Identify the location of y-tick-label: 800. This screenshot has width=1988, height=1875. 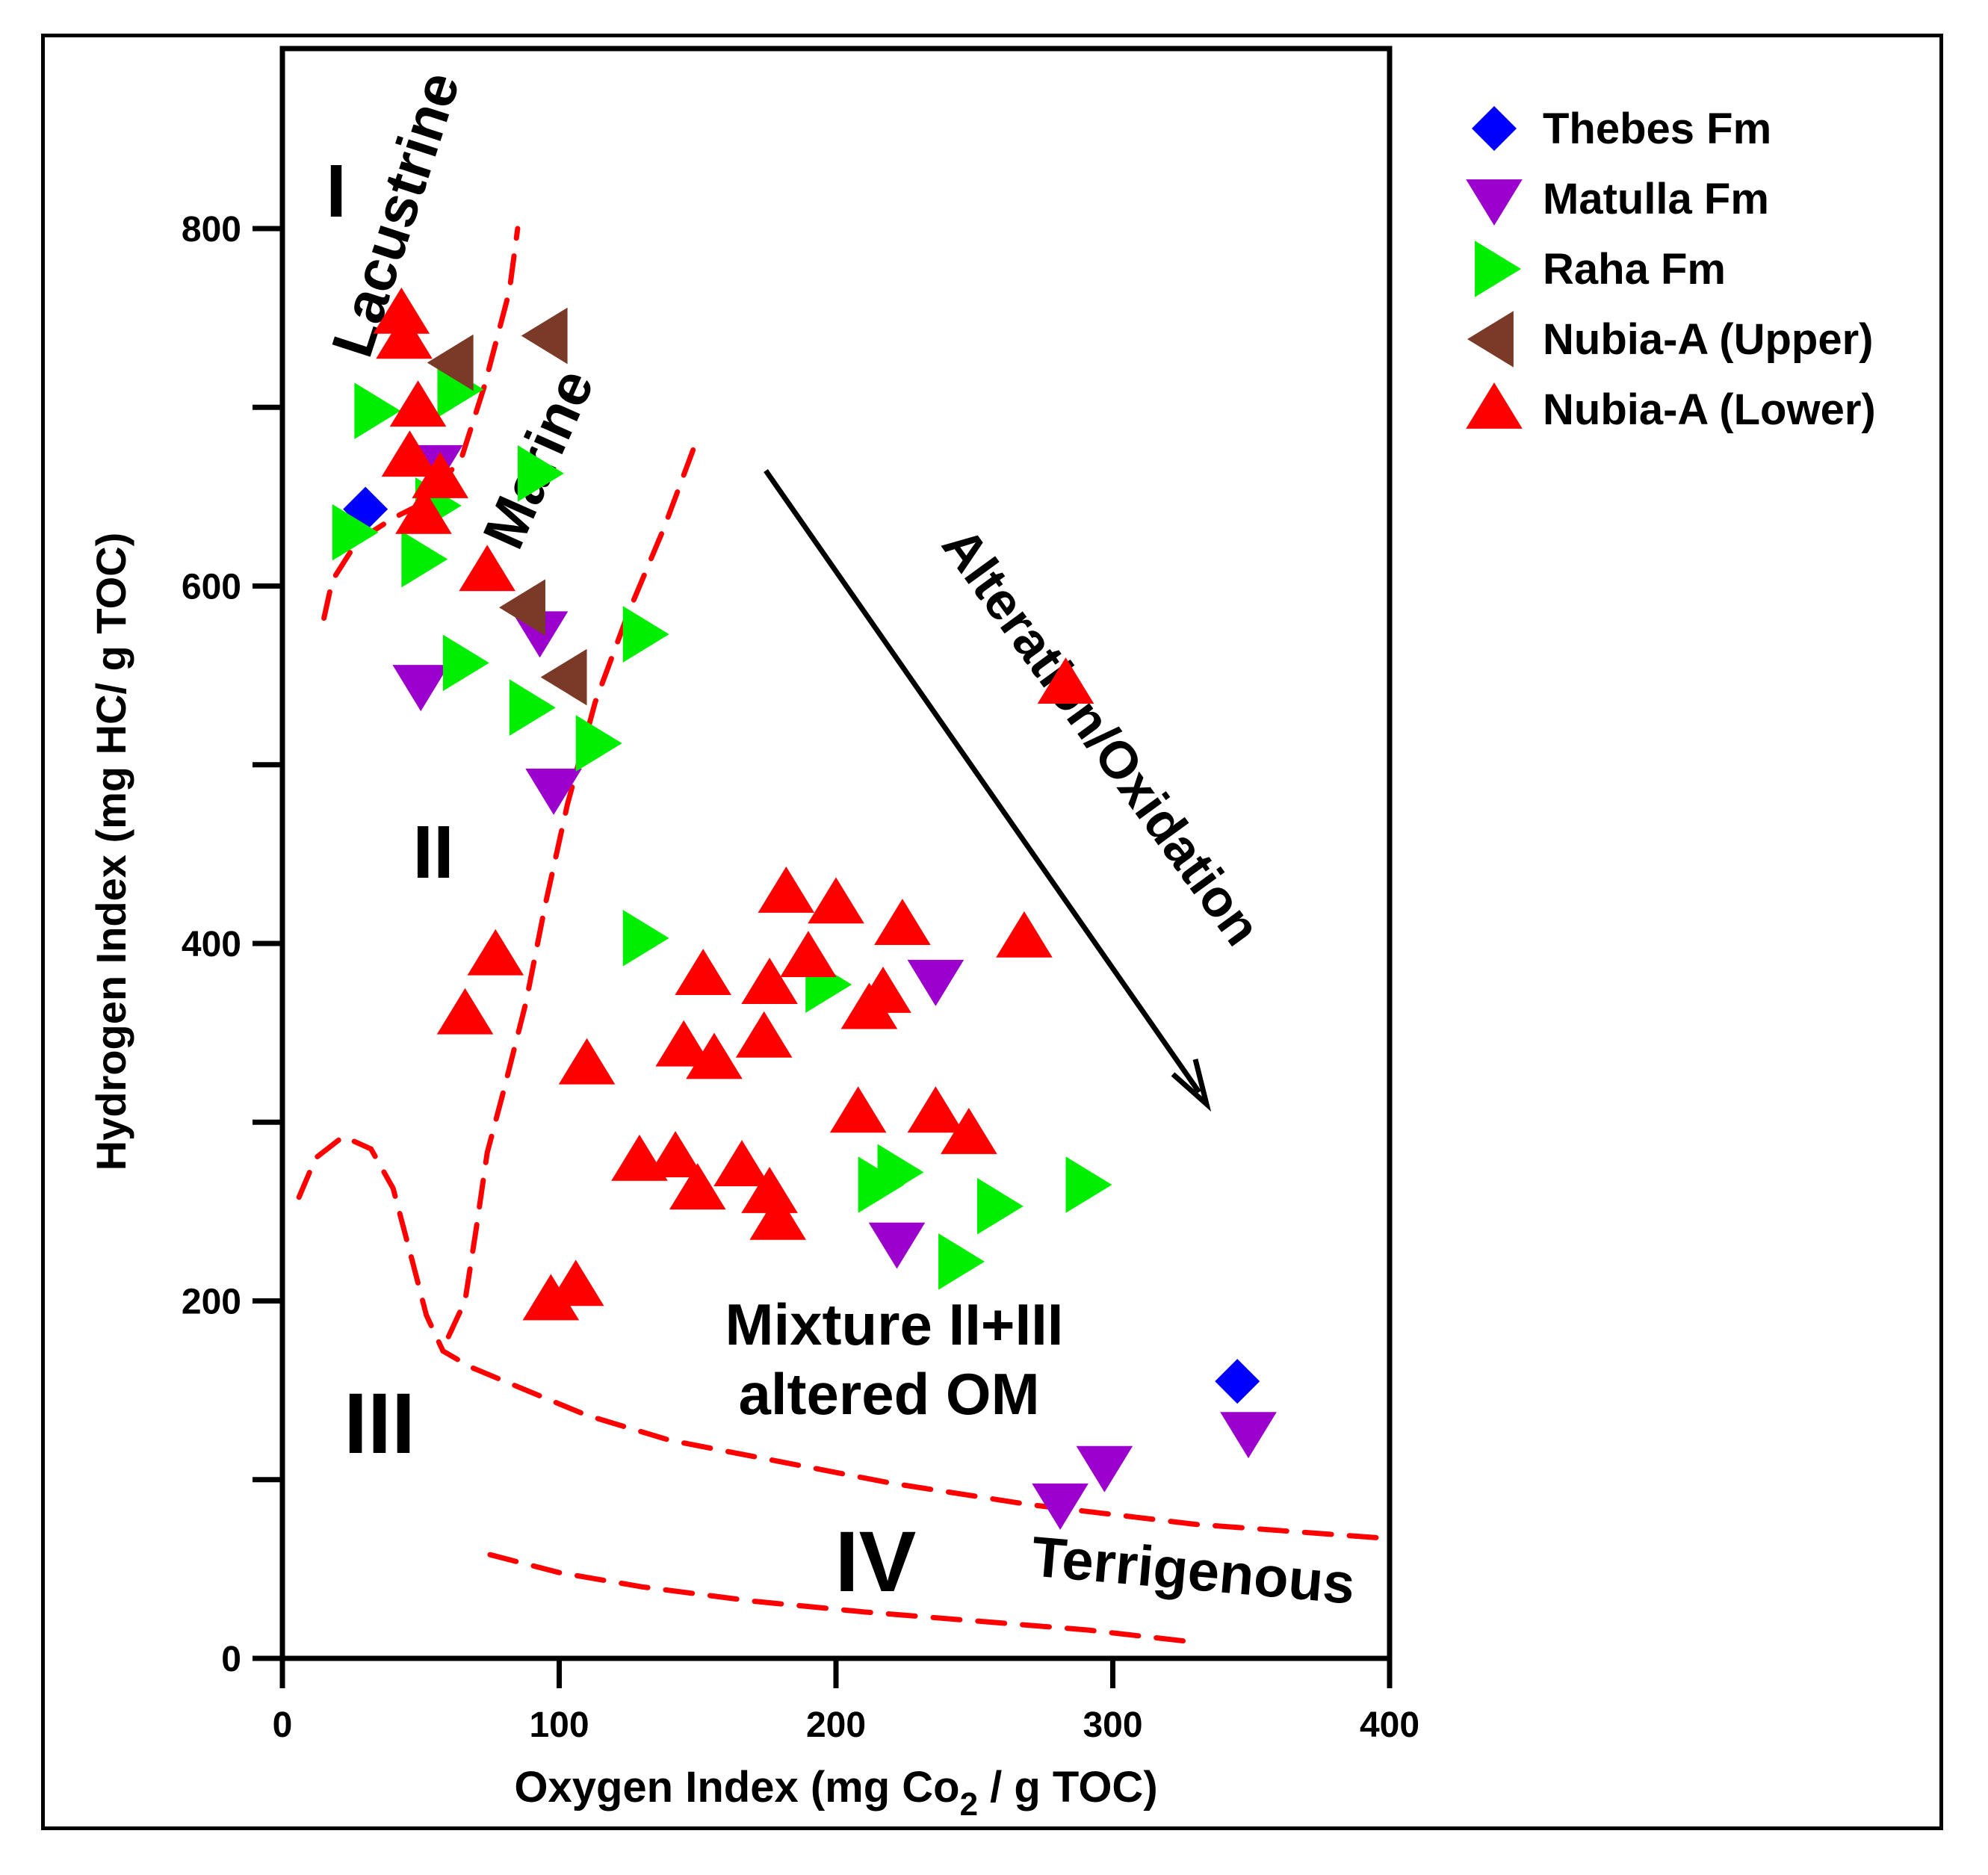
(211, 230).